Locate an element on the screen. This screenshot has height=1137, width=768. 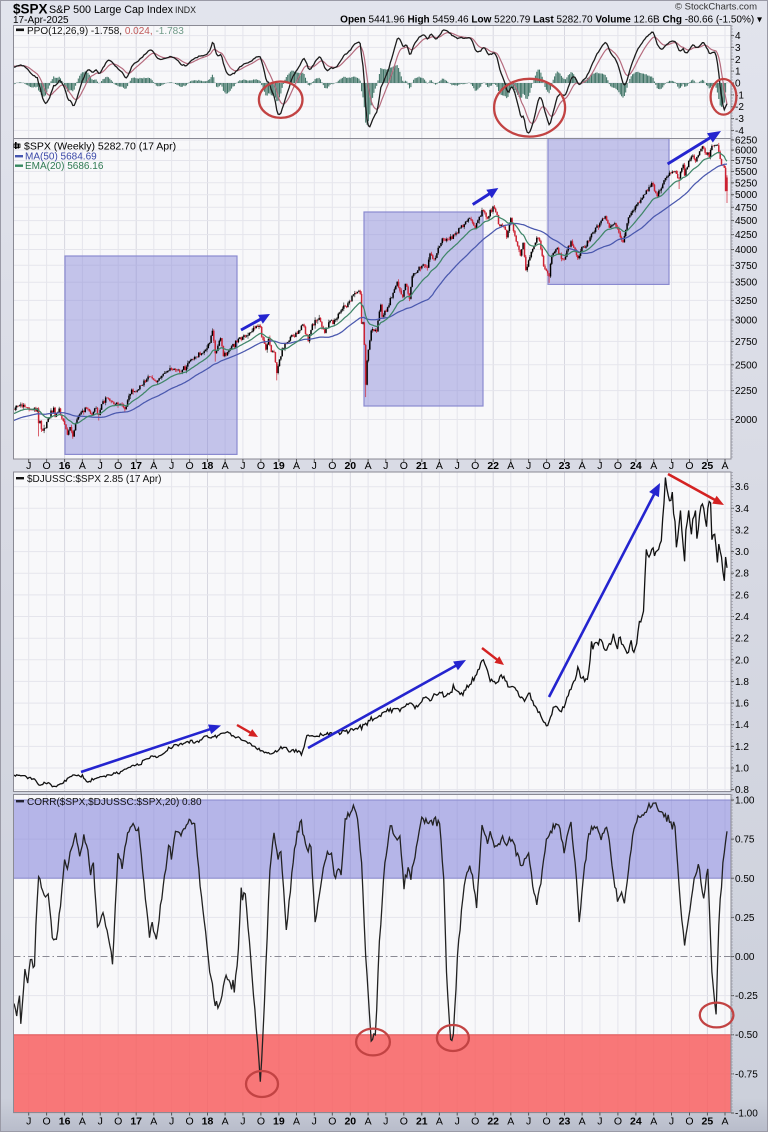
svg-text: -1 is located at coordinates (739, 95).